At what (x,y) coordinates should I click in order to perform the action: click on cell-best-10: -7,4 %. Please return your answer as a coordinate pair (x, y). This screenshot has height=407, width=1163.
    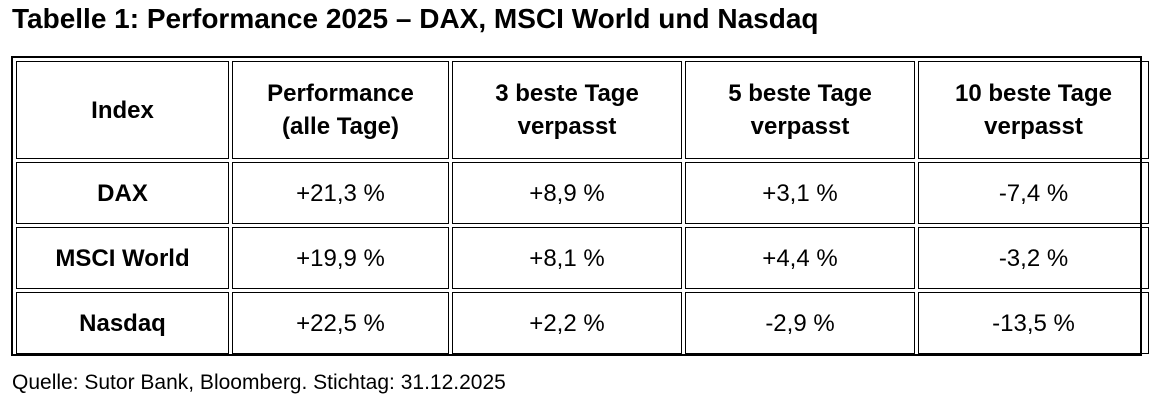
    Looking at the image, I should click on (1033, 193).